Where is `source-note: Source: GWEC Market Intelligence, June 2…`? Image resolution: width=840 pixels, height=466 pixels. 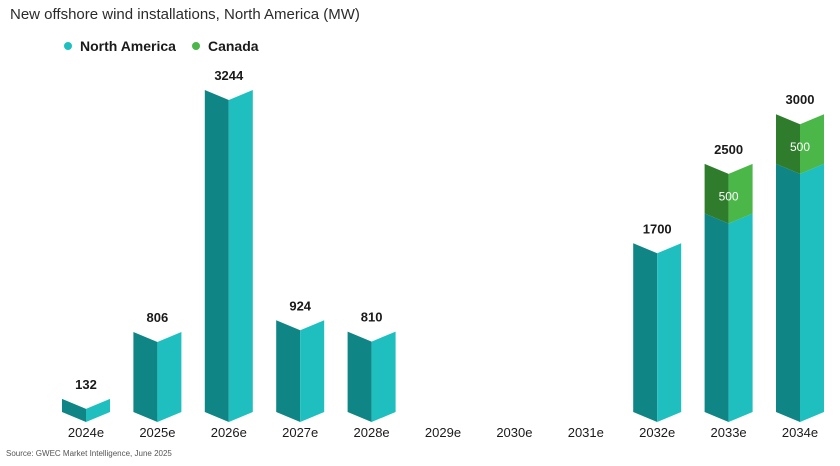
source-note: Source: GWEC Market Intelligence, June 2… is located at coordinates (89, 453).